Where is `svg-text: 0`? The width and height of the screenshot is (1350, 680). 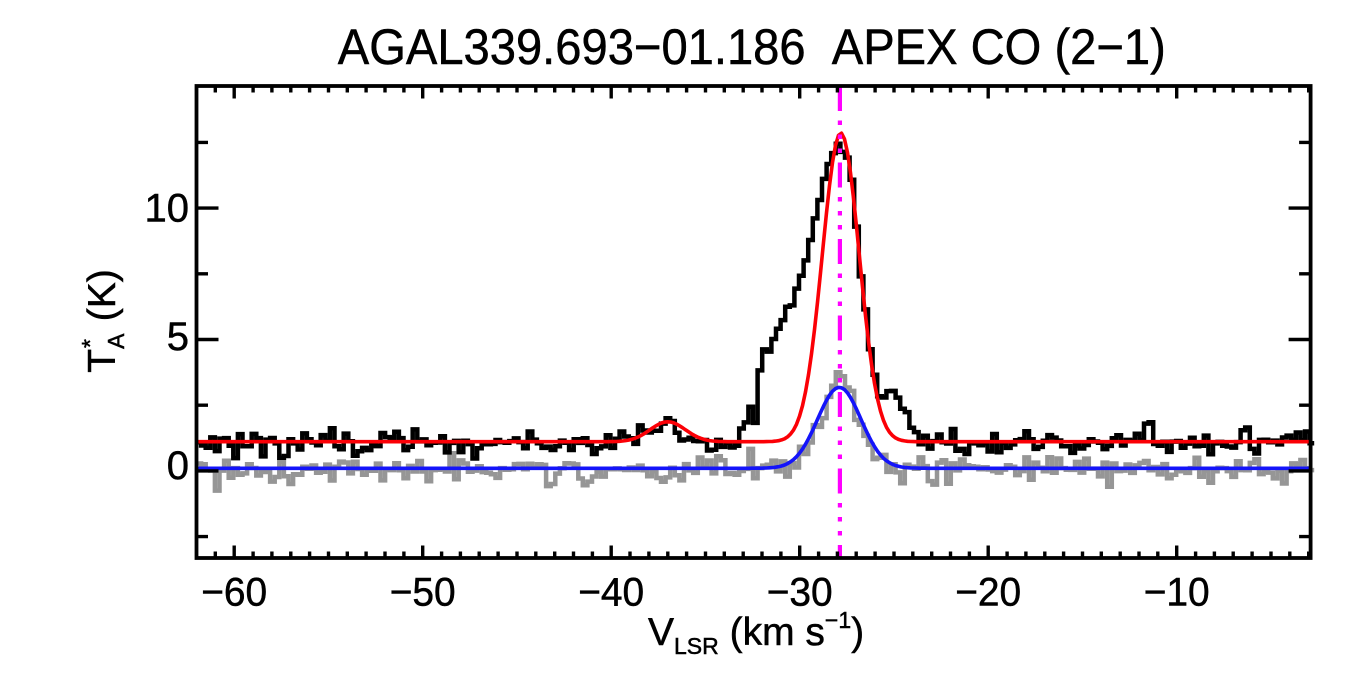 svg-text: 0 is located at coordinates (178, 466).